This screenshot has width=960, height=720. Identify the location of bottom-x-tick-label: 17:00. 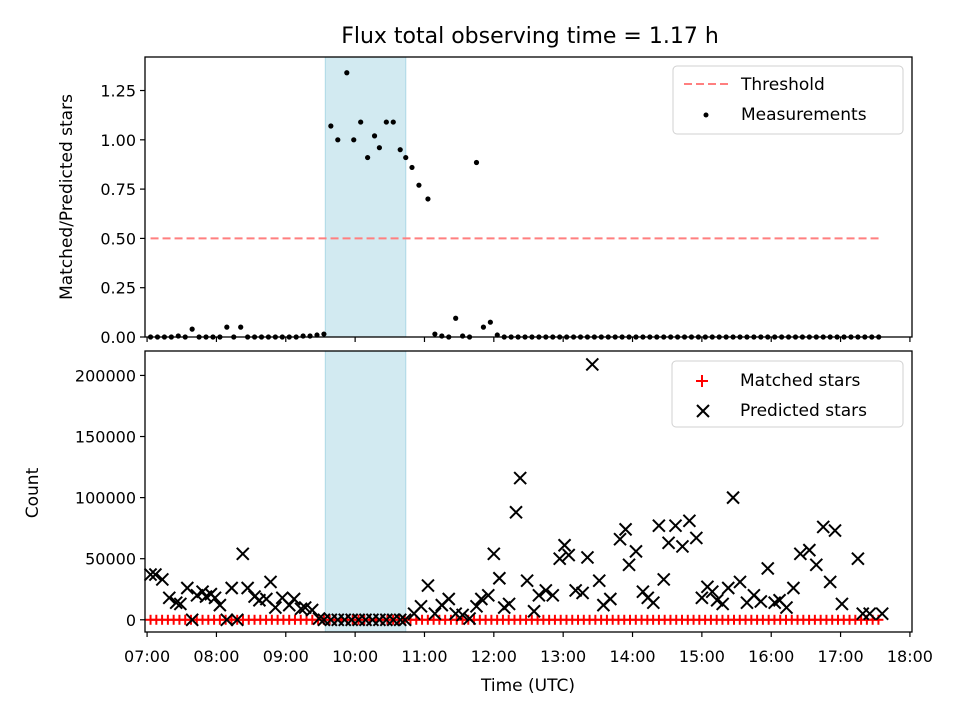
(841, 656).